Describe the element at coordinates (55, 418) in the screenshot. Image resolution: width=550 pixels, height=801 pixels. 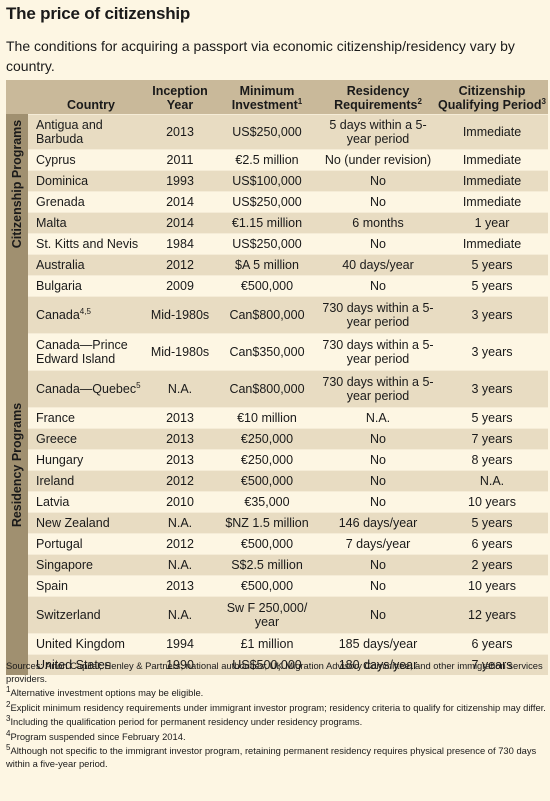
I see `cell-country: France` at that location.